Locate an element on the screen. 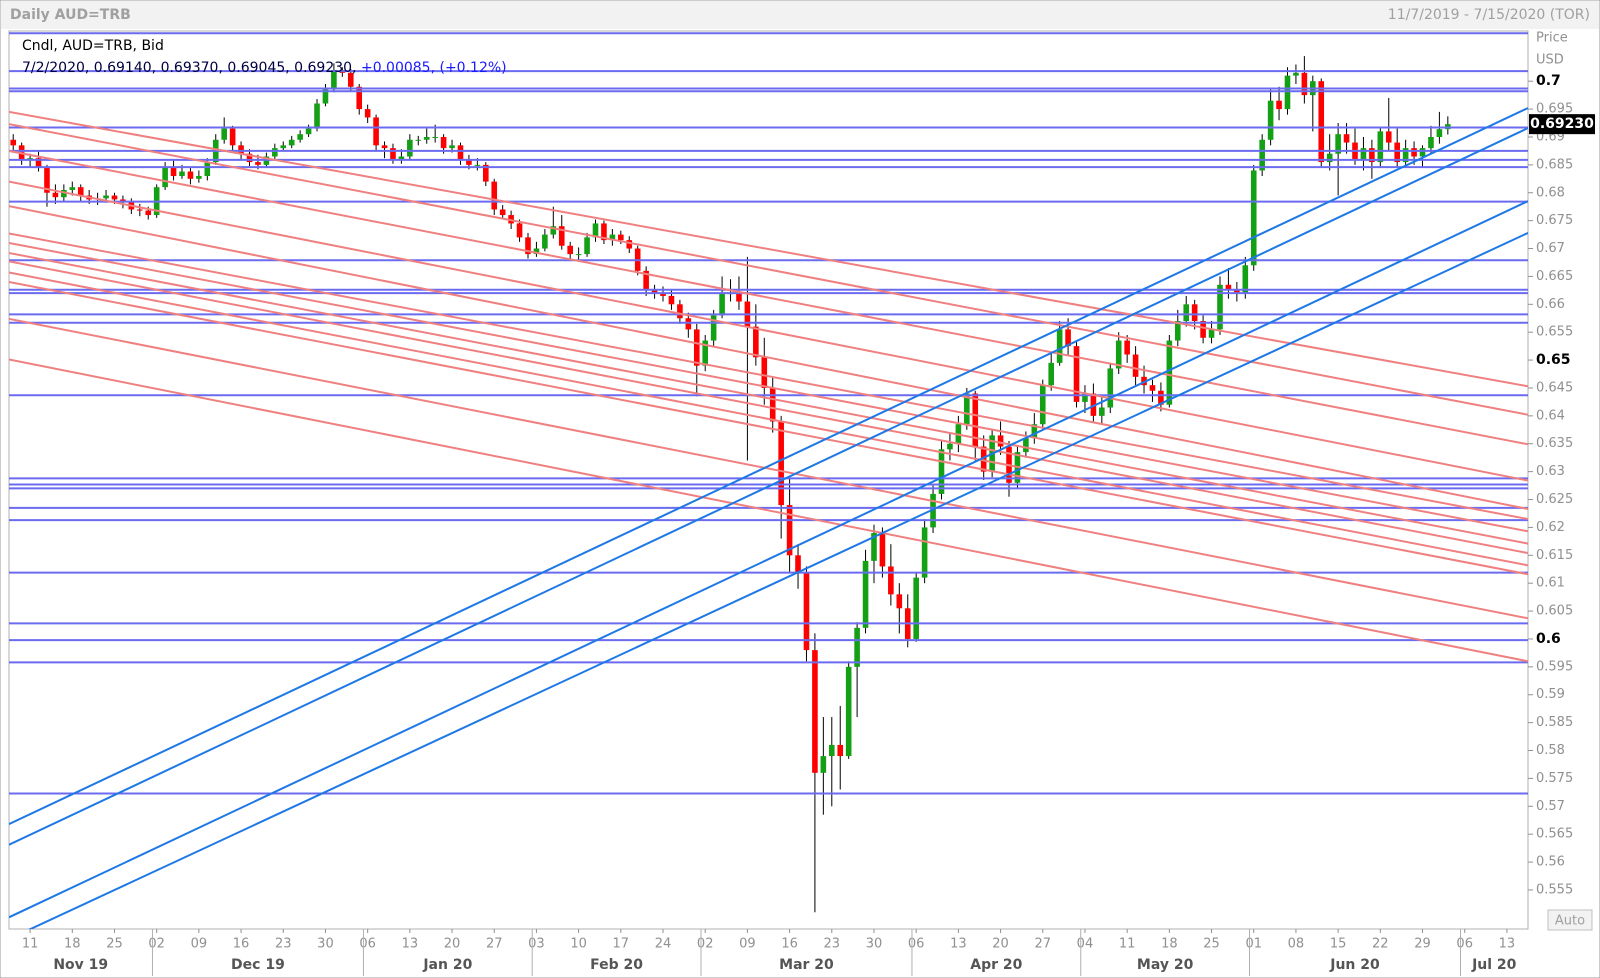  x-tick-label: 06 is located at coordinates (916, 944).